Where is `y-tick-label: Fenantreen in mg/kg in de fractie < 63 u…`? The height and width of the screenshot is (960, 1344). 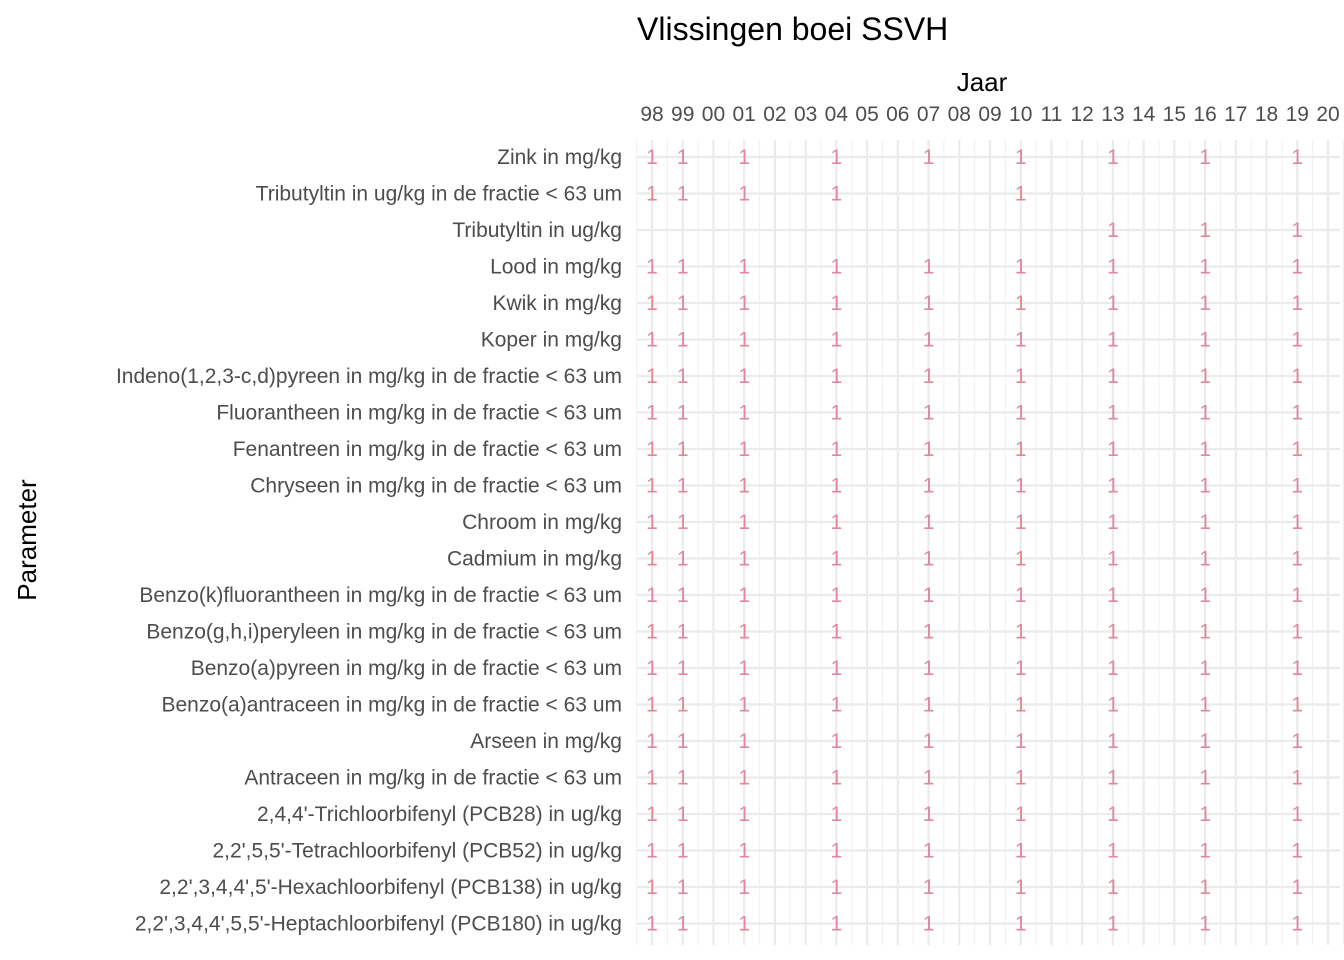
y-tick-label: Fenantreen in mg/kg in de fractie < 63 u… is located at coordinates (427, 449).